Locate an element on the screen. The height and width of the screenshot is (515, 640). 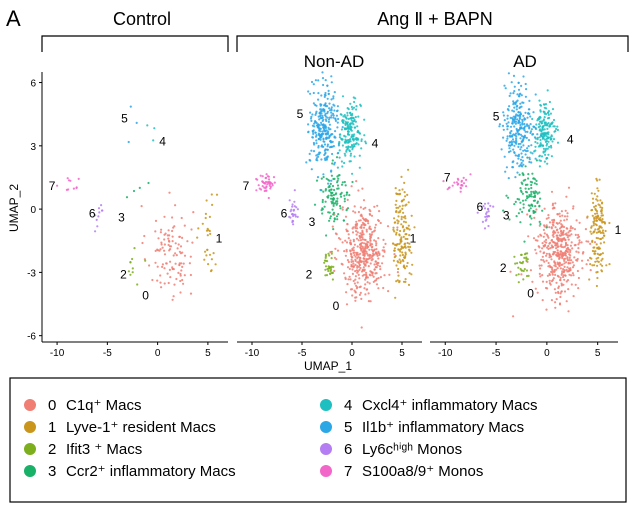
cluster-label-5: 5 is located at coordinates (300, 114).